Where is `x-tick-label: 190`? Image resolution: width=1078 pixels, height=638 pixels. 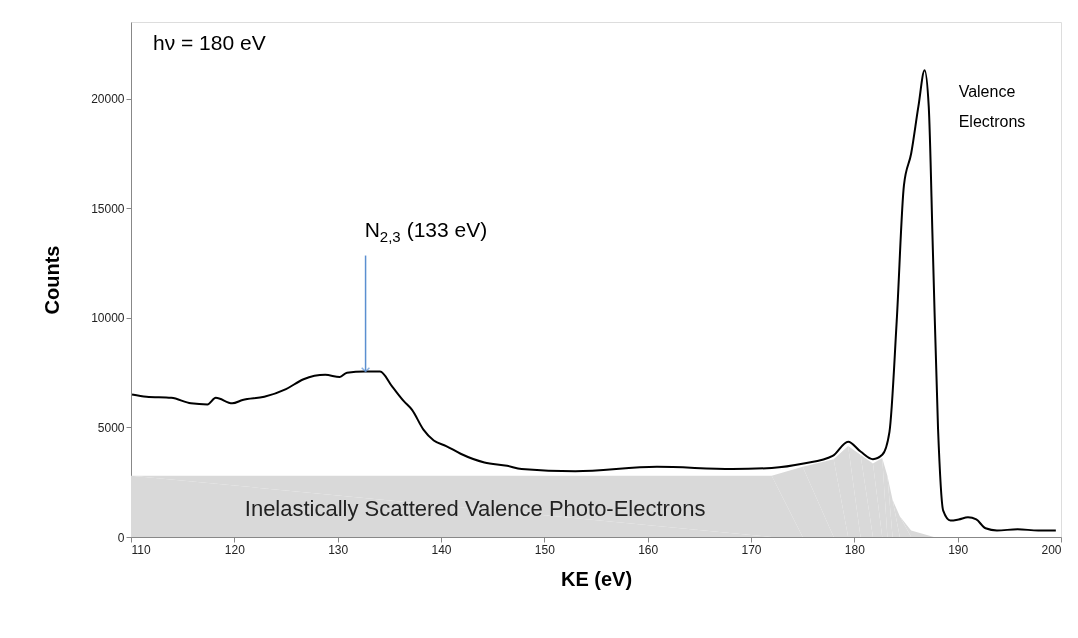
x-tick-label: 190 is located at coordinates (958, 549).